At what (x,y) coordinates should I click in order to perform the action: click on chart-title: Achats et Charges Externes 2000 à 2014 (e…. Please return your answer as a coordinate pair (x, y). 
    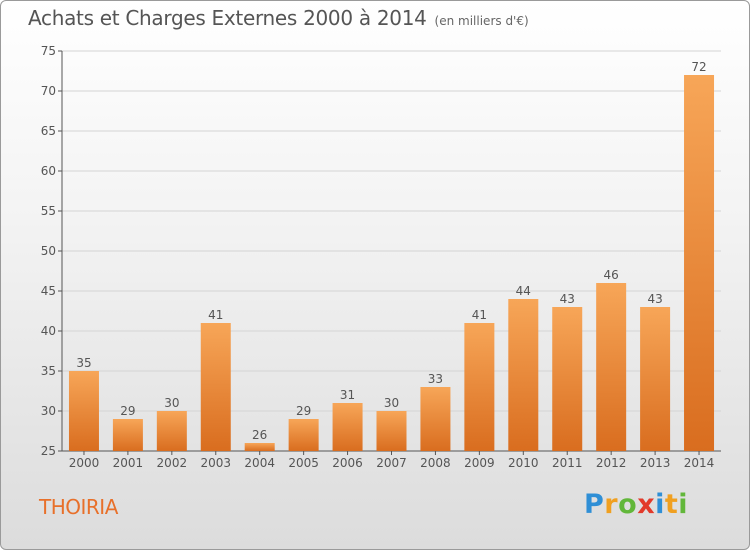
    Looking at the image, I should click on (278, 18).